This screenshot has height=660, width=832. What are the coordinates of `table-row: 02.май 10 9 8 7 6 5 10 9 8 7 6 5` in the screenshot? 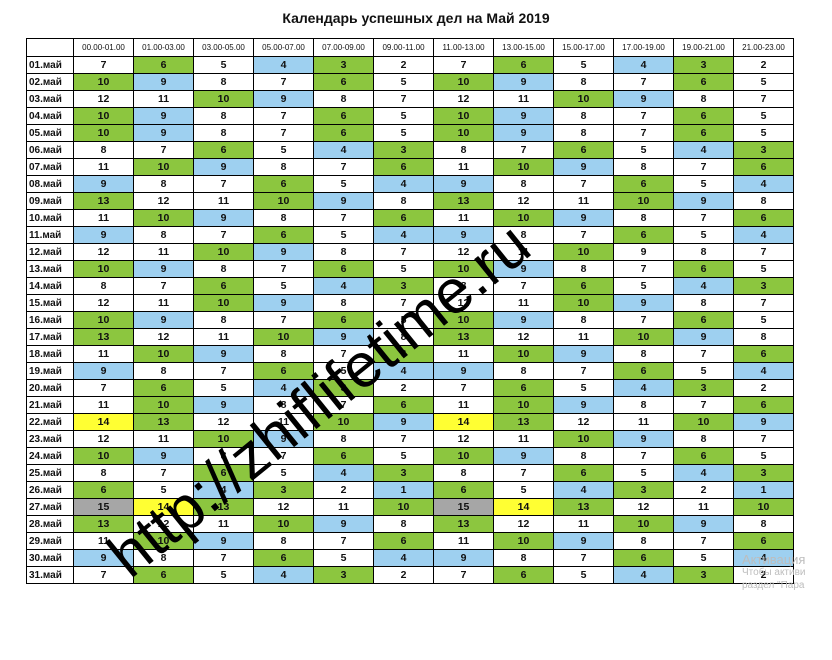 It's located at (410, 82).